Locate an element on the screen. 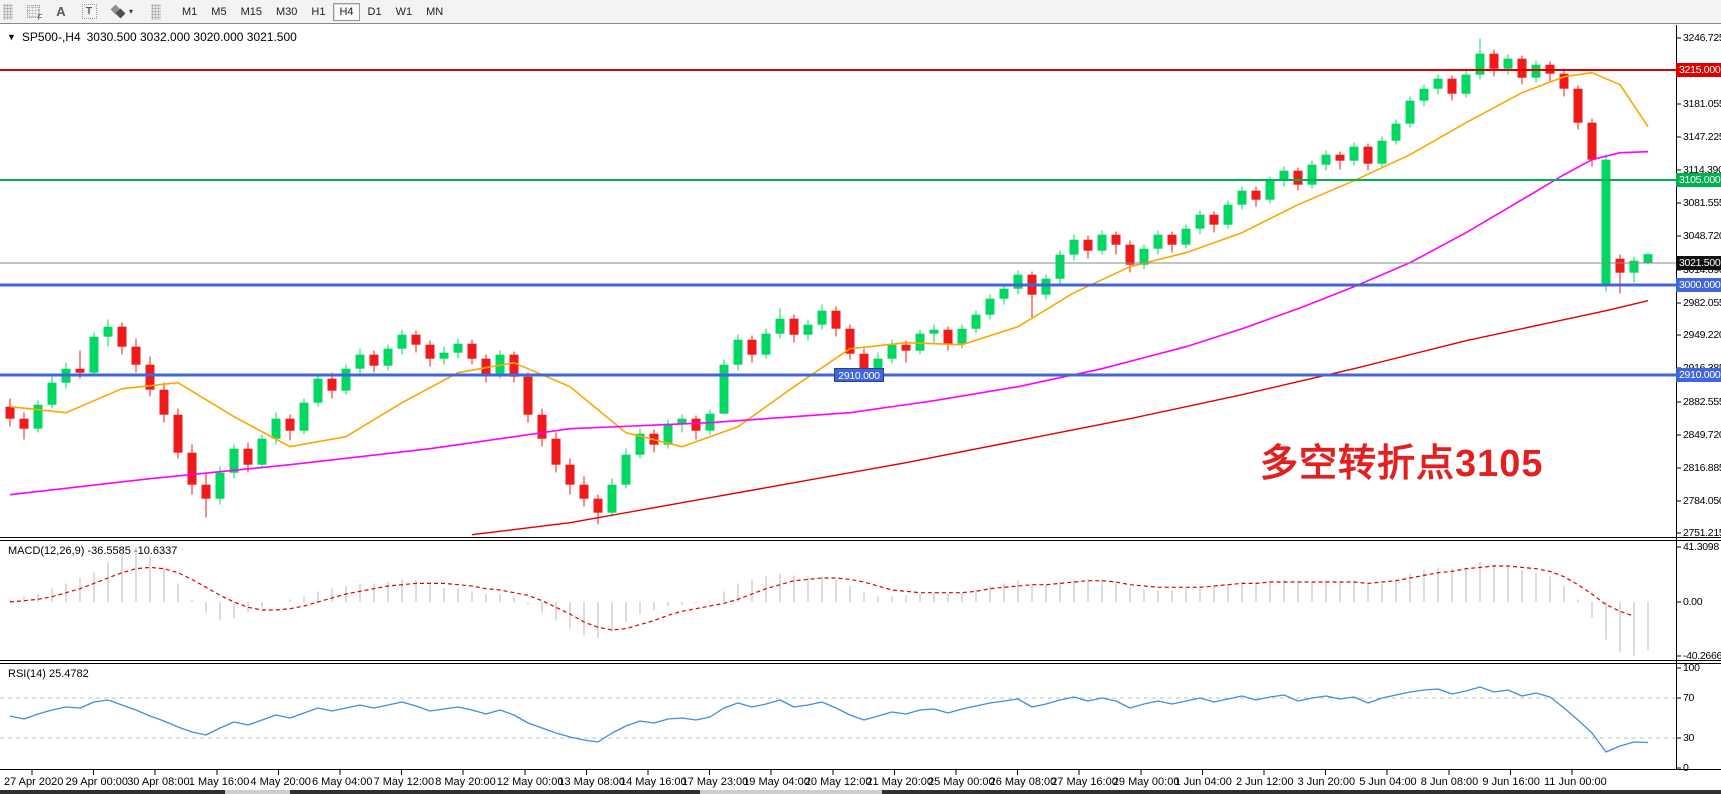 The width and height of the screenshot is (1721, 794). time-axis-label: 19 May 04:00 is located at coordinates (776, 782).